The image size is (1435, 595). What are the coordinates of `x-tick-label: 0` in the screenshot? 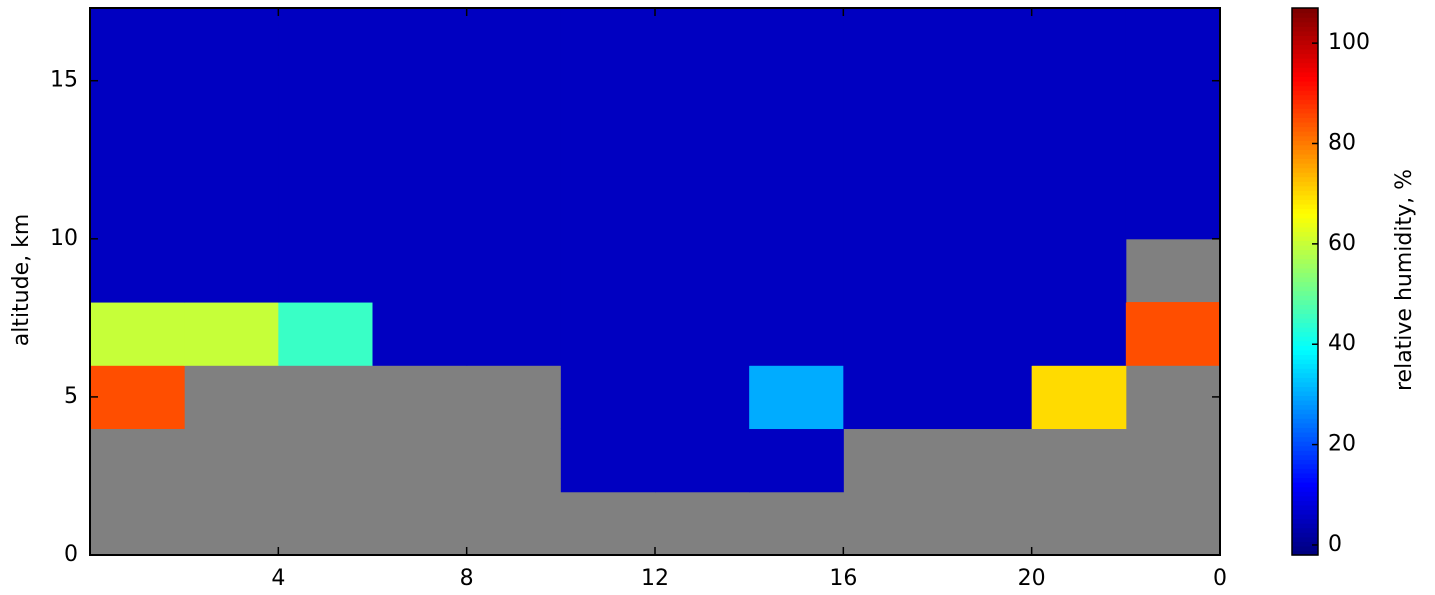 It's located at (1220, 578).